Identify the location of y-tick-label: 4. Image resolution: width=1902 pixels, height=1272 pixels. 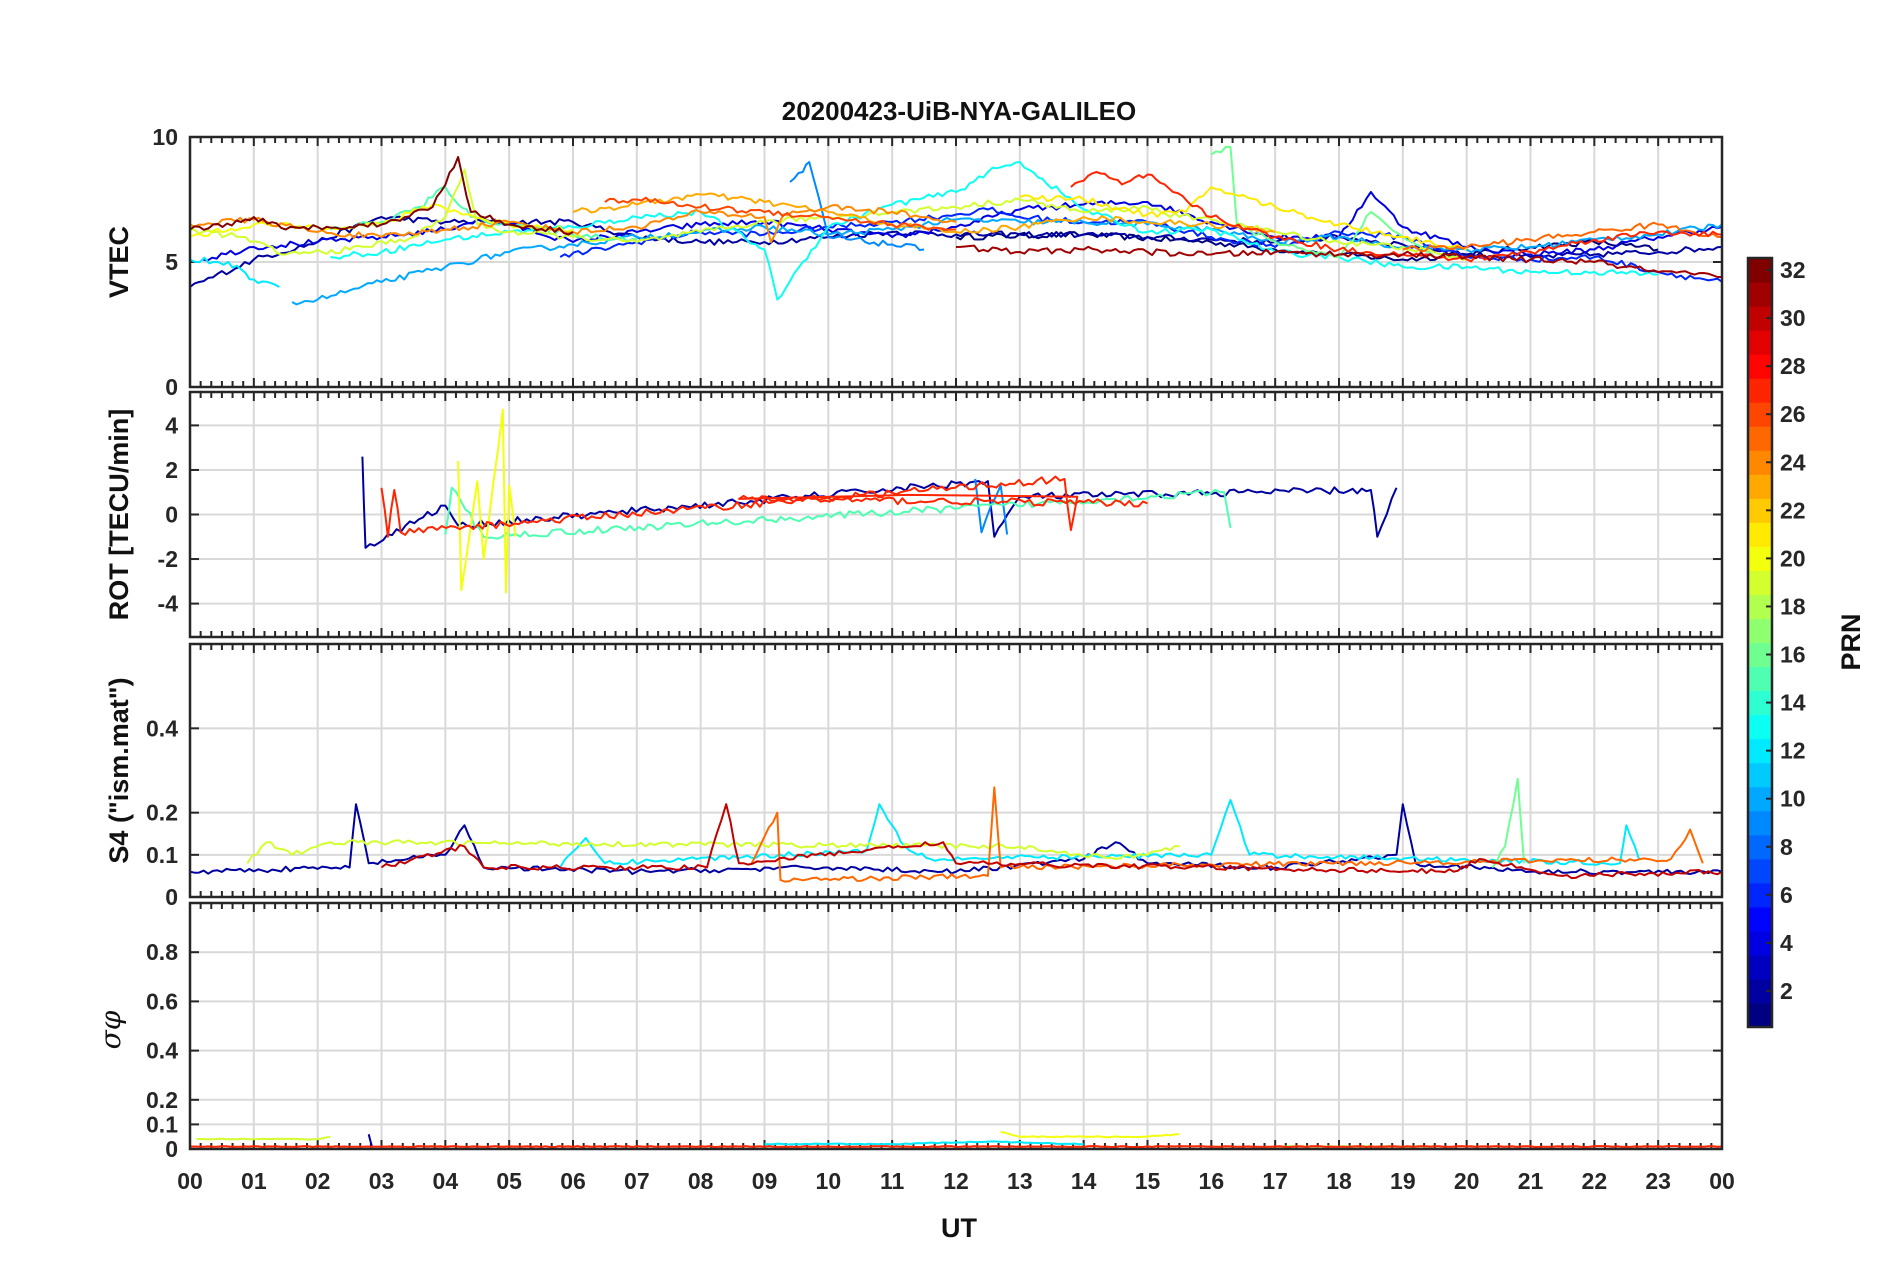
(171, 425).